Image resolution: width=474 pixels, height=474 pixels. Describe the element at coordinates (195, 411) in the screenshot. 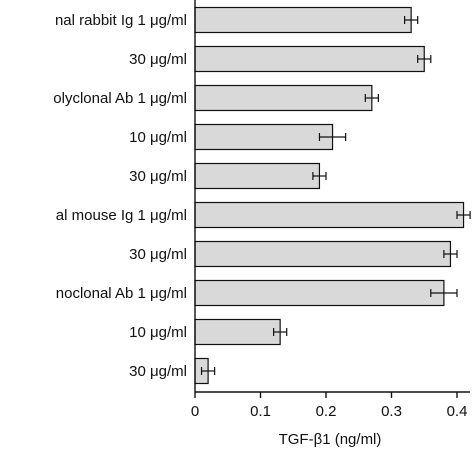

I see `x-tick-label: 0` at that location.